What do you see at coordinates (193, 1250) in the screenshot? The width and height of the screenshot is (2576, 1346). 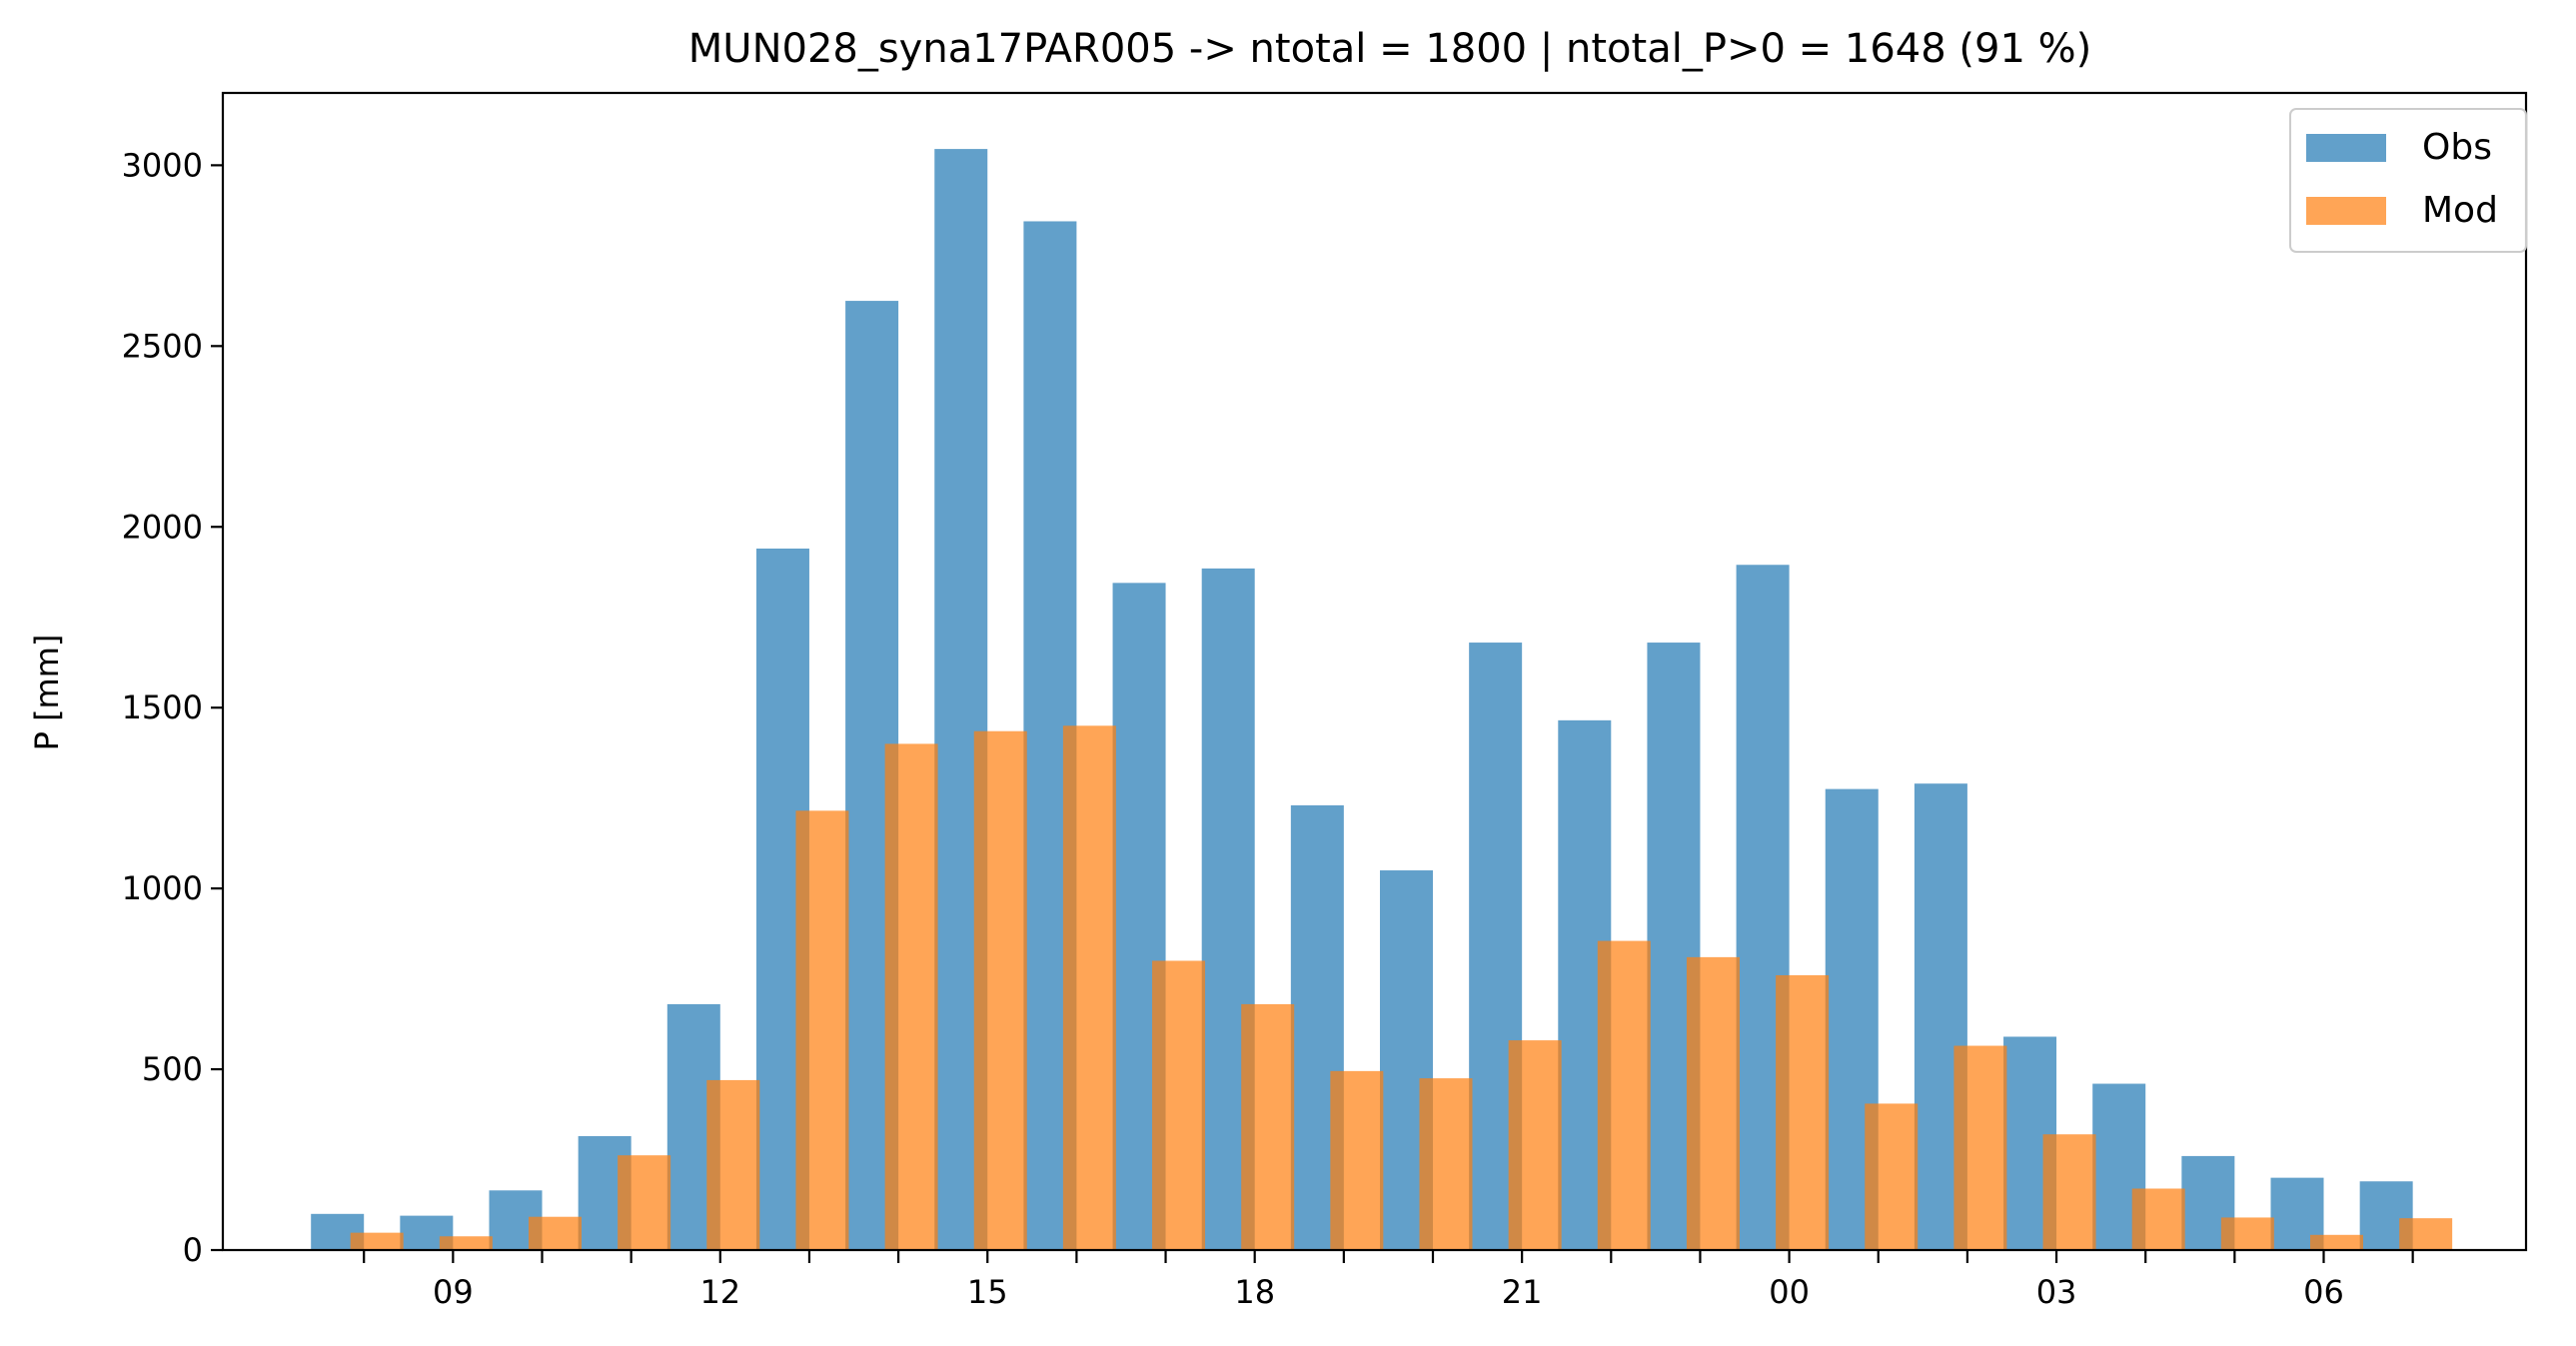 I see `y-tick-label-0: 0` at bounding box center [193, 1250].